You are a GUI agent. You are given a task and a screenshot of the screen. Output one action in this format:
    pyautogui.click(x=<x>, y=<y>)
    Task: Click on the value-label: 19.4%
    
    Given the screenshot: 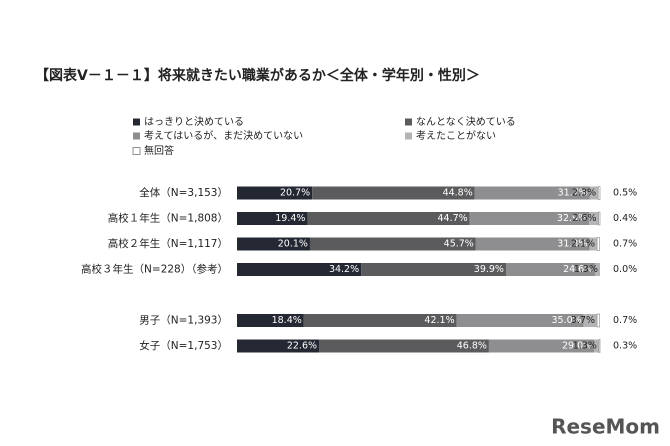 What is the action you would take?
    pyautogui.click(x=290, y=218)
    